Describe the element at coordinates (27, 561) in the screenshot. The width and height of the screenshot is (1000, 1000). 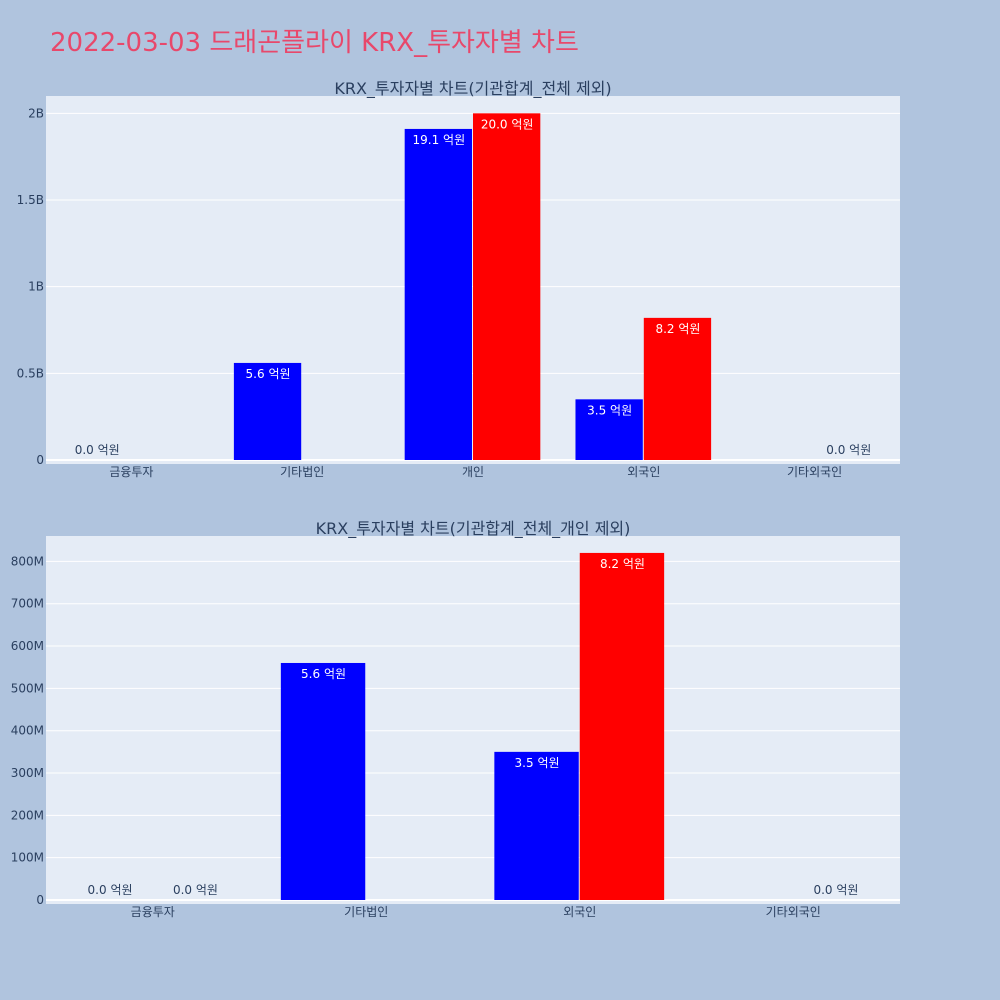
I see `y-tick-label: 800M` at that location.